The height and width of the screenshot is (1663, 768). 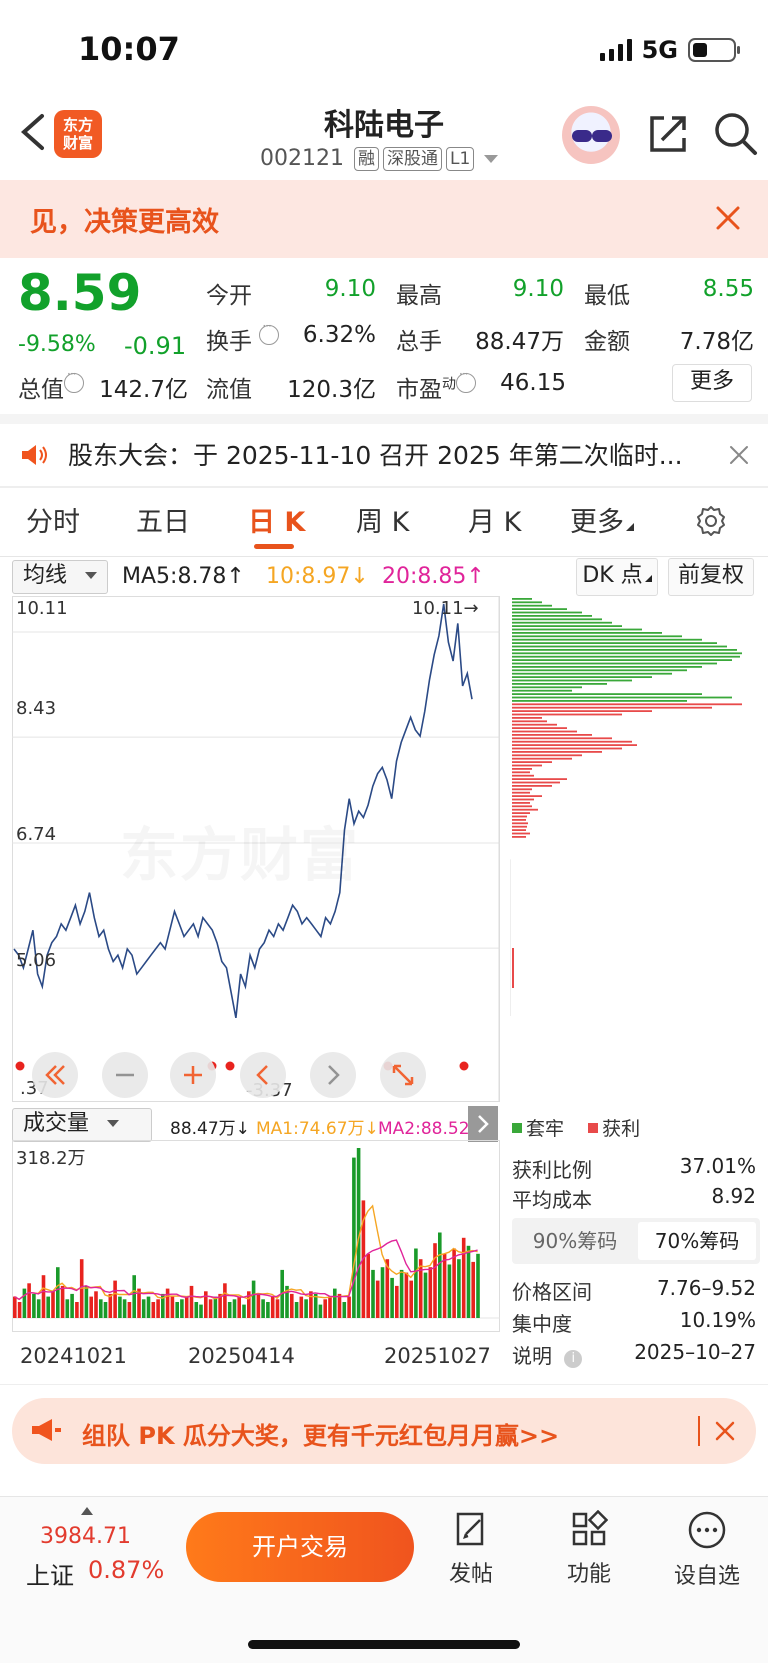 I want to click on note-label: 说明 i, so click(x=547, y=1354).